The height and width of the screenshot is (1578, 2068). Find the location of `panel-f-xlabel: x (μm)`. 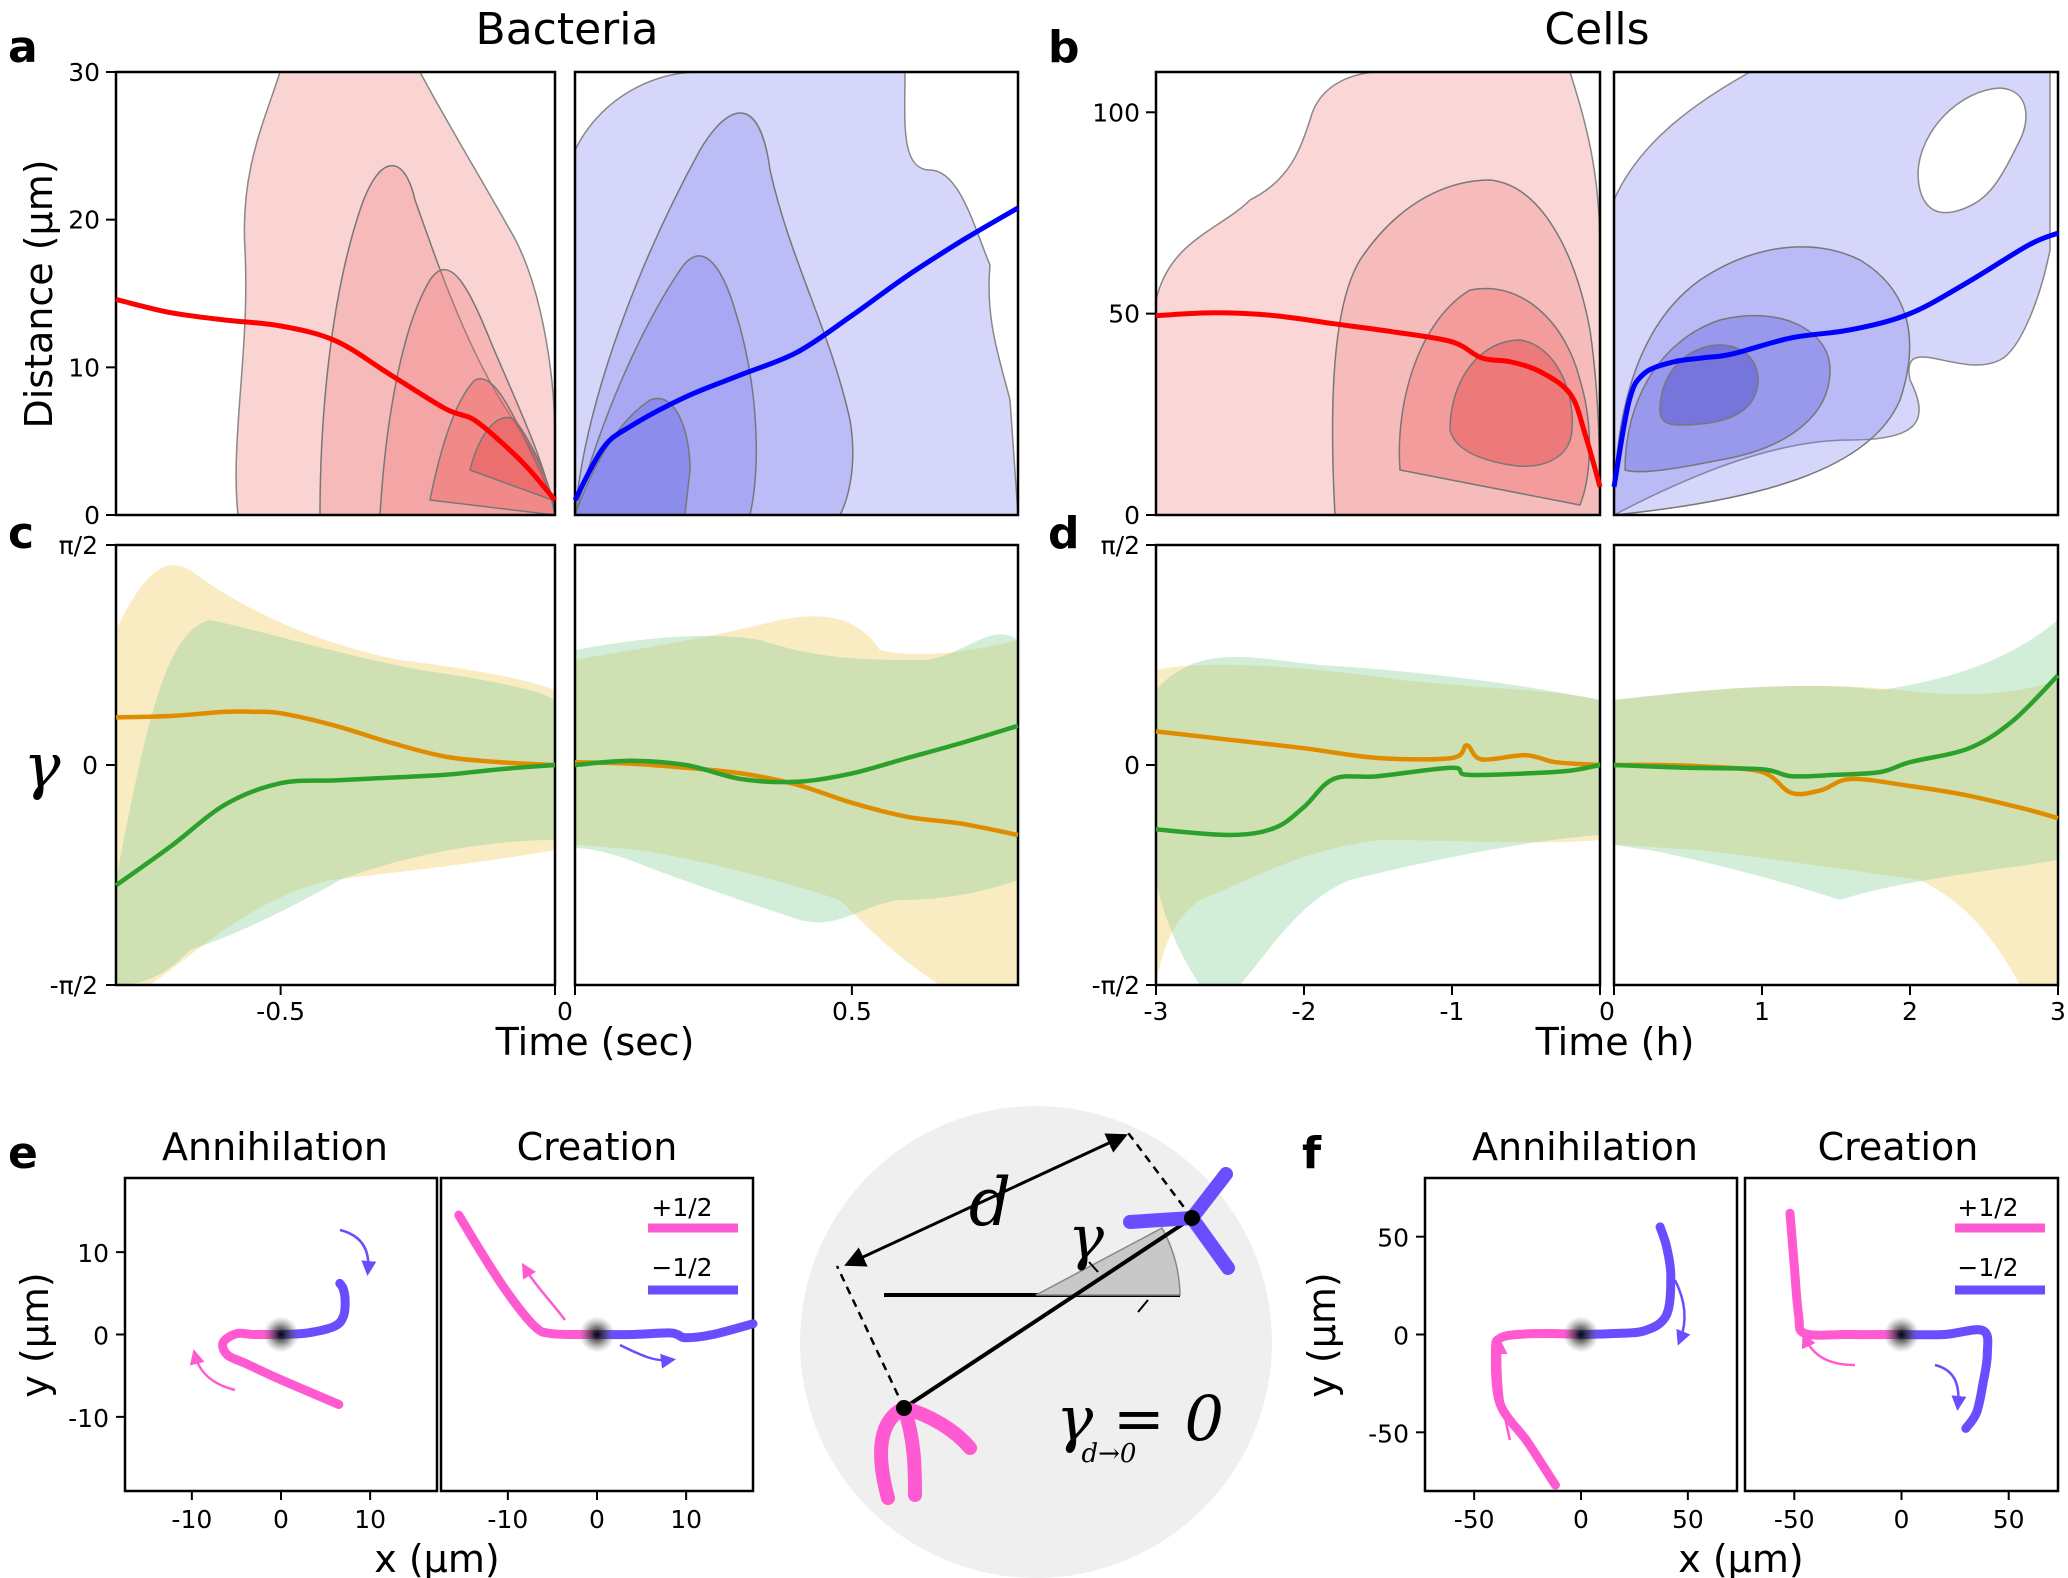

panel-f-xlabel: x (μm) is located at coordinates (1740, 1557).